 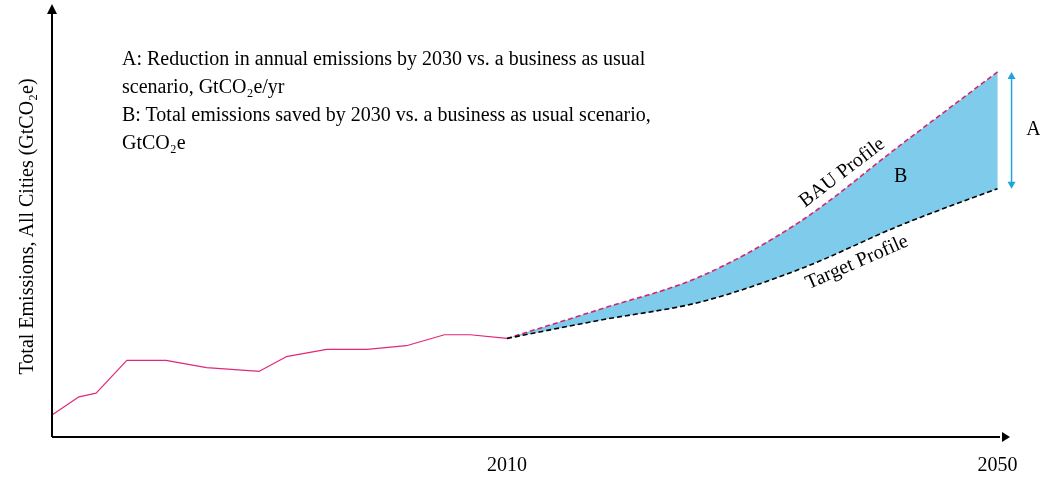 What do you see at coordinates (506, 464) in the screenshot?
I see `x-tick-label: 2010` at bounding box center [506, 464].